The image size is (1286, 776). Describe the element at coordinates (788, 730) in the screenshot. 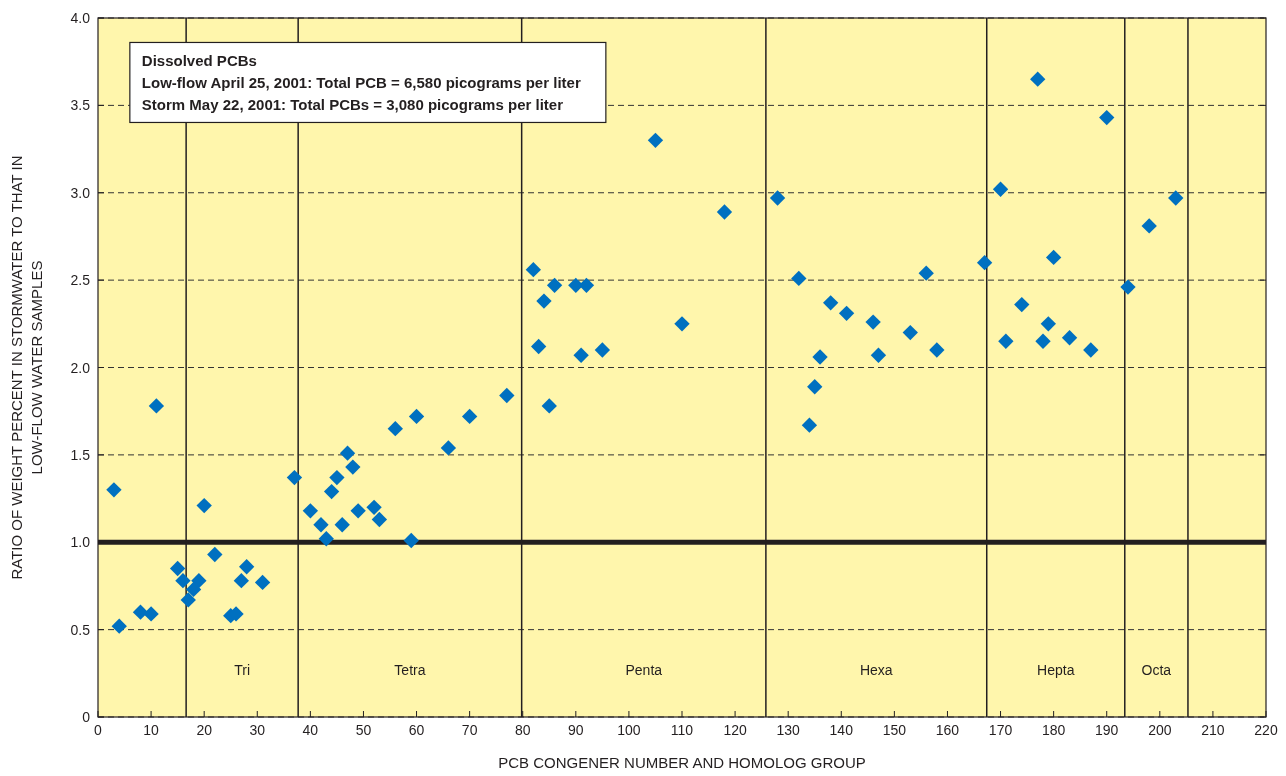

I see `x-tick-label: 130` at that location.